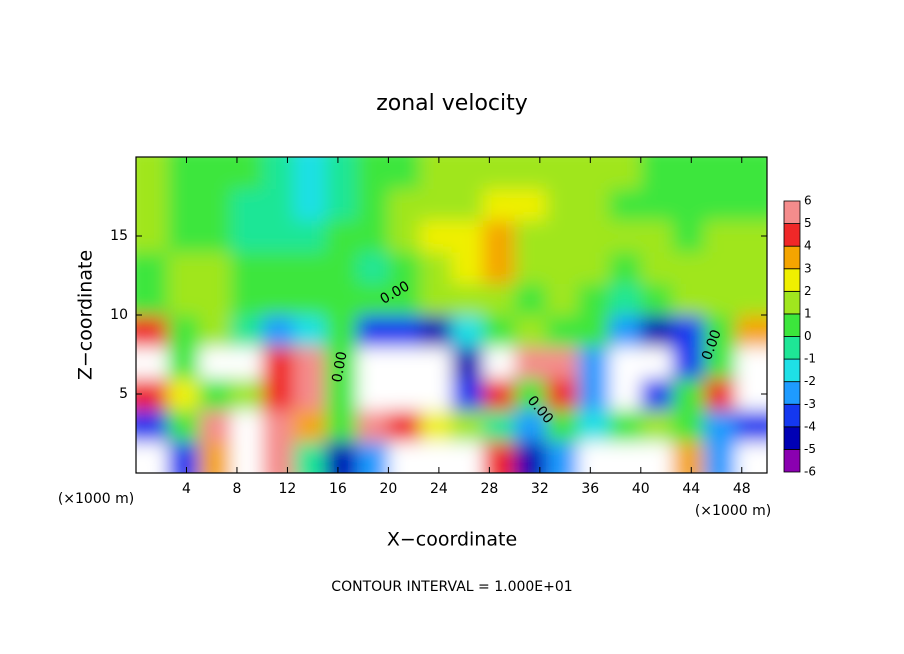 The width and height of the screenshot is (904, 654). I want to click on footer: CONTOUR INTERVAL = 1.000E+01, so click(451, 587).